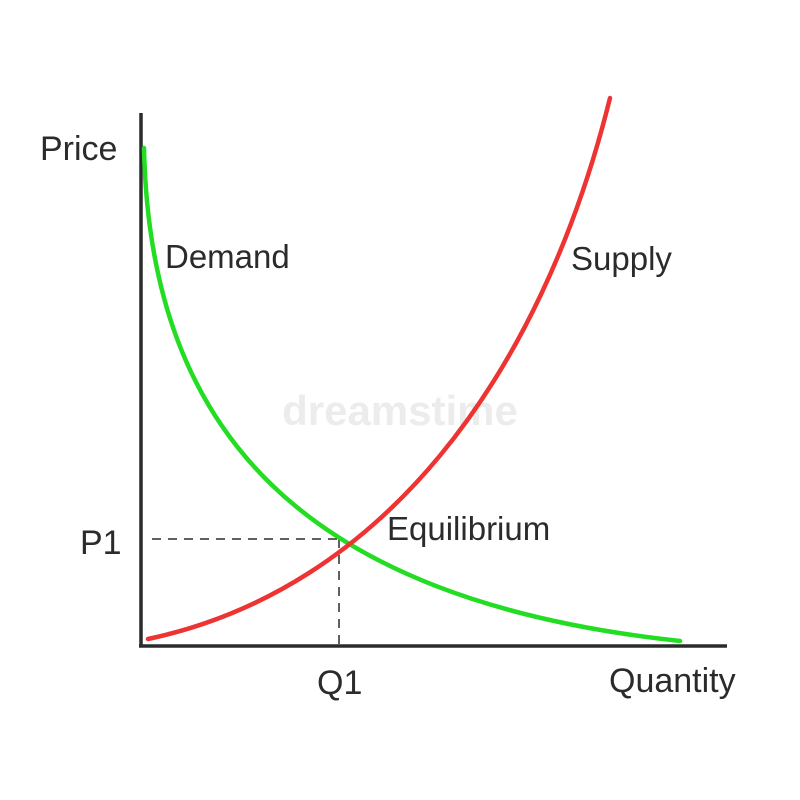 This screenshot has height=800, width=800. What do you see at coordinates (101, 543) in the screenshot?
I see `p1-label: P1` at bounding box center [101, 543].